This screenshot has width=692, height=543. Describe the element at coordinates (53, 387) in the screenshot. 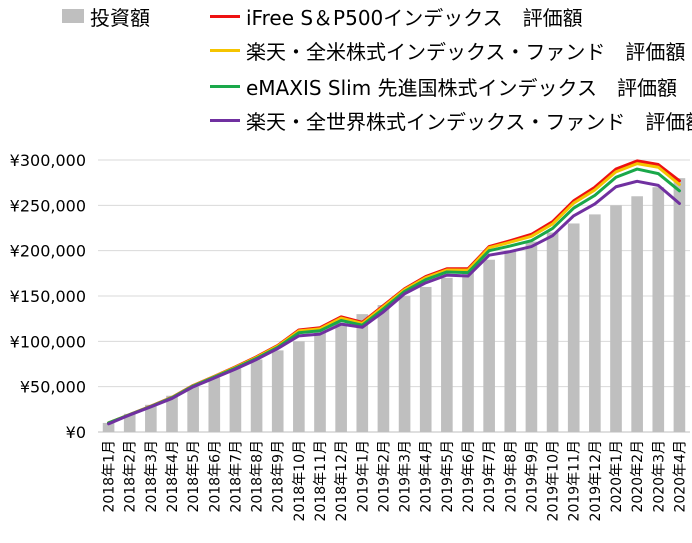

I see `y-tick-label: ¥50,000` at that location.